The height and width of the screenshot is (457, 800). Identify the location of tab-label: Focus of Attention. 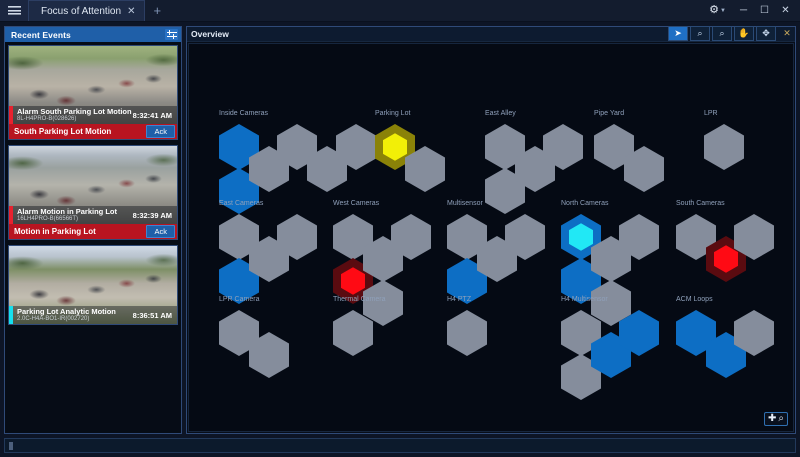
(81, 11).